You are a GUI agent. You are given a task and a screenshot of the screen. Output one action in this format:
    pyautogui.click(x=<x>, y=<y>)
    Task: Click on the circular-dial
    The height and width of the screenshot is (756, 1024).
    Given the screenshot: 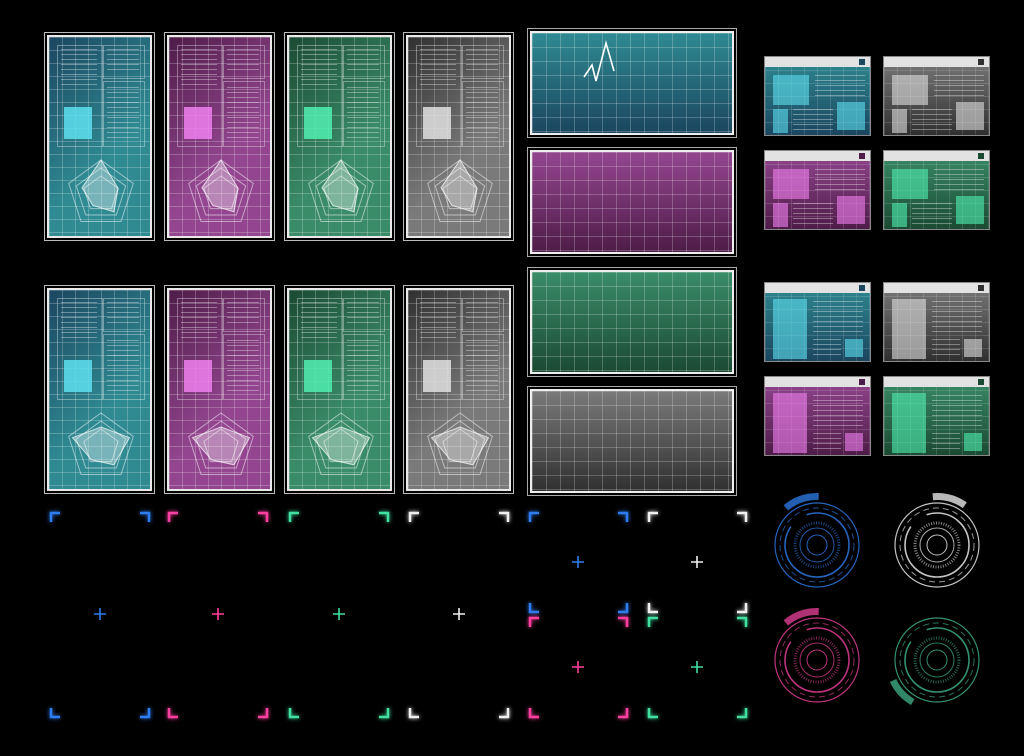 What is the action you would take?
    pyautogui.click(x=817, y=540)
    